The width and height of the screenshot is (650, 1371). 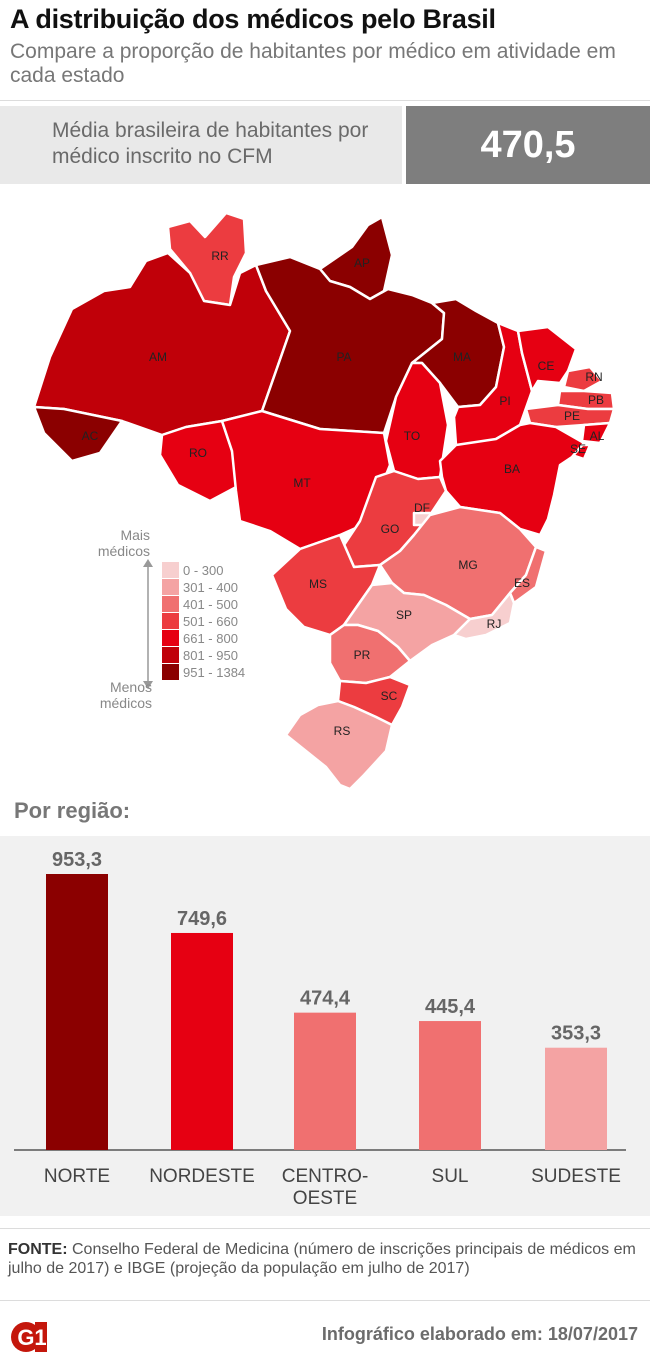 I want to click on legend-class-label: 801 - 950, so click(x=210, y=655).